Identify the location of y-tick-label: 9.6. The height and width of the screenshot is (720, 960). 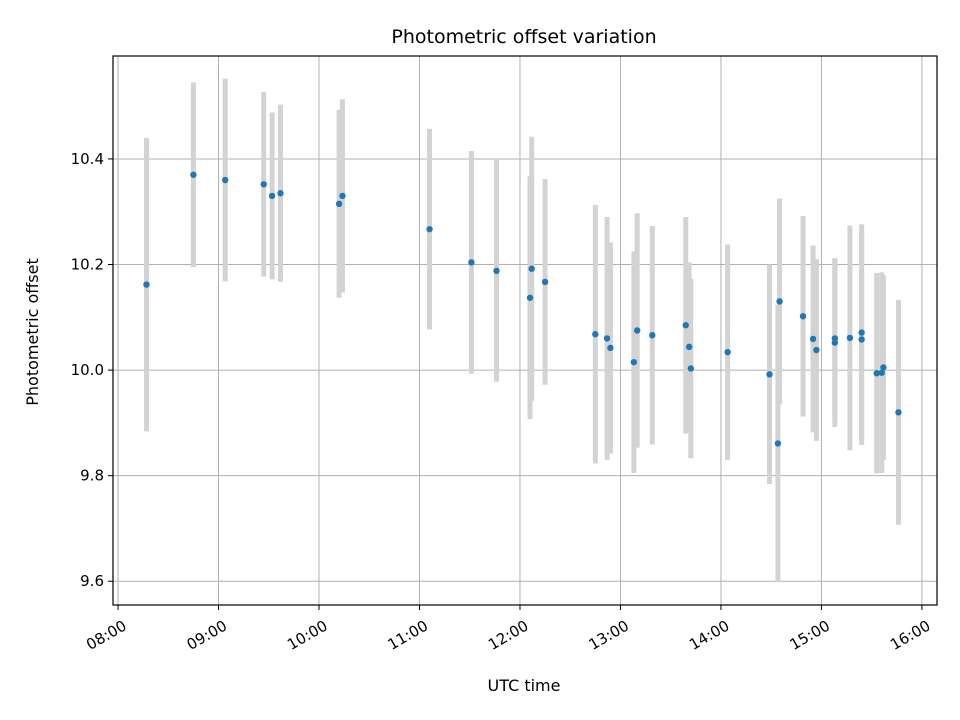
(92, 581).